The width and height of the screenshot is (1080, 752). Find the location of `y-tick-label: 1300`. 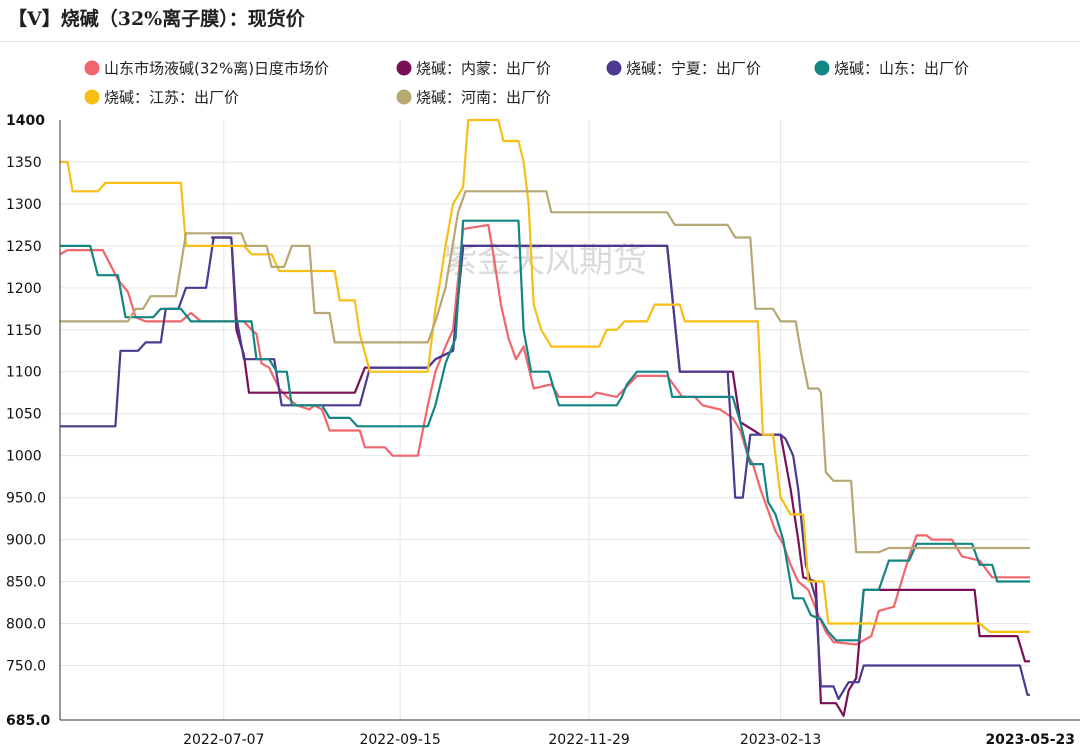

y-tick-label: 1300 is located at coordinates (24, 205).